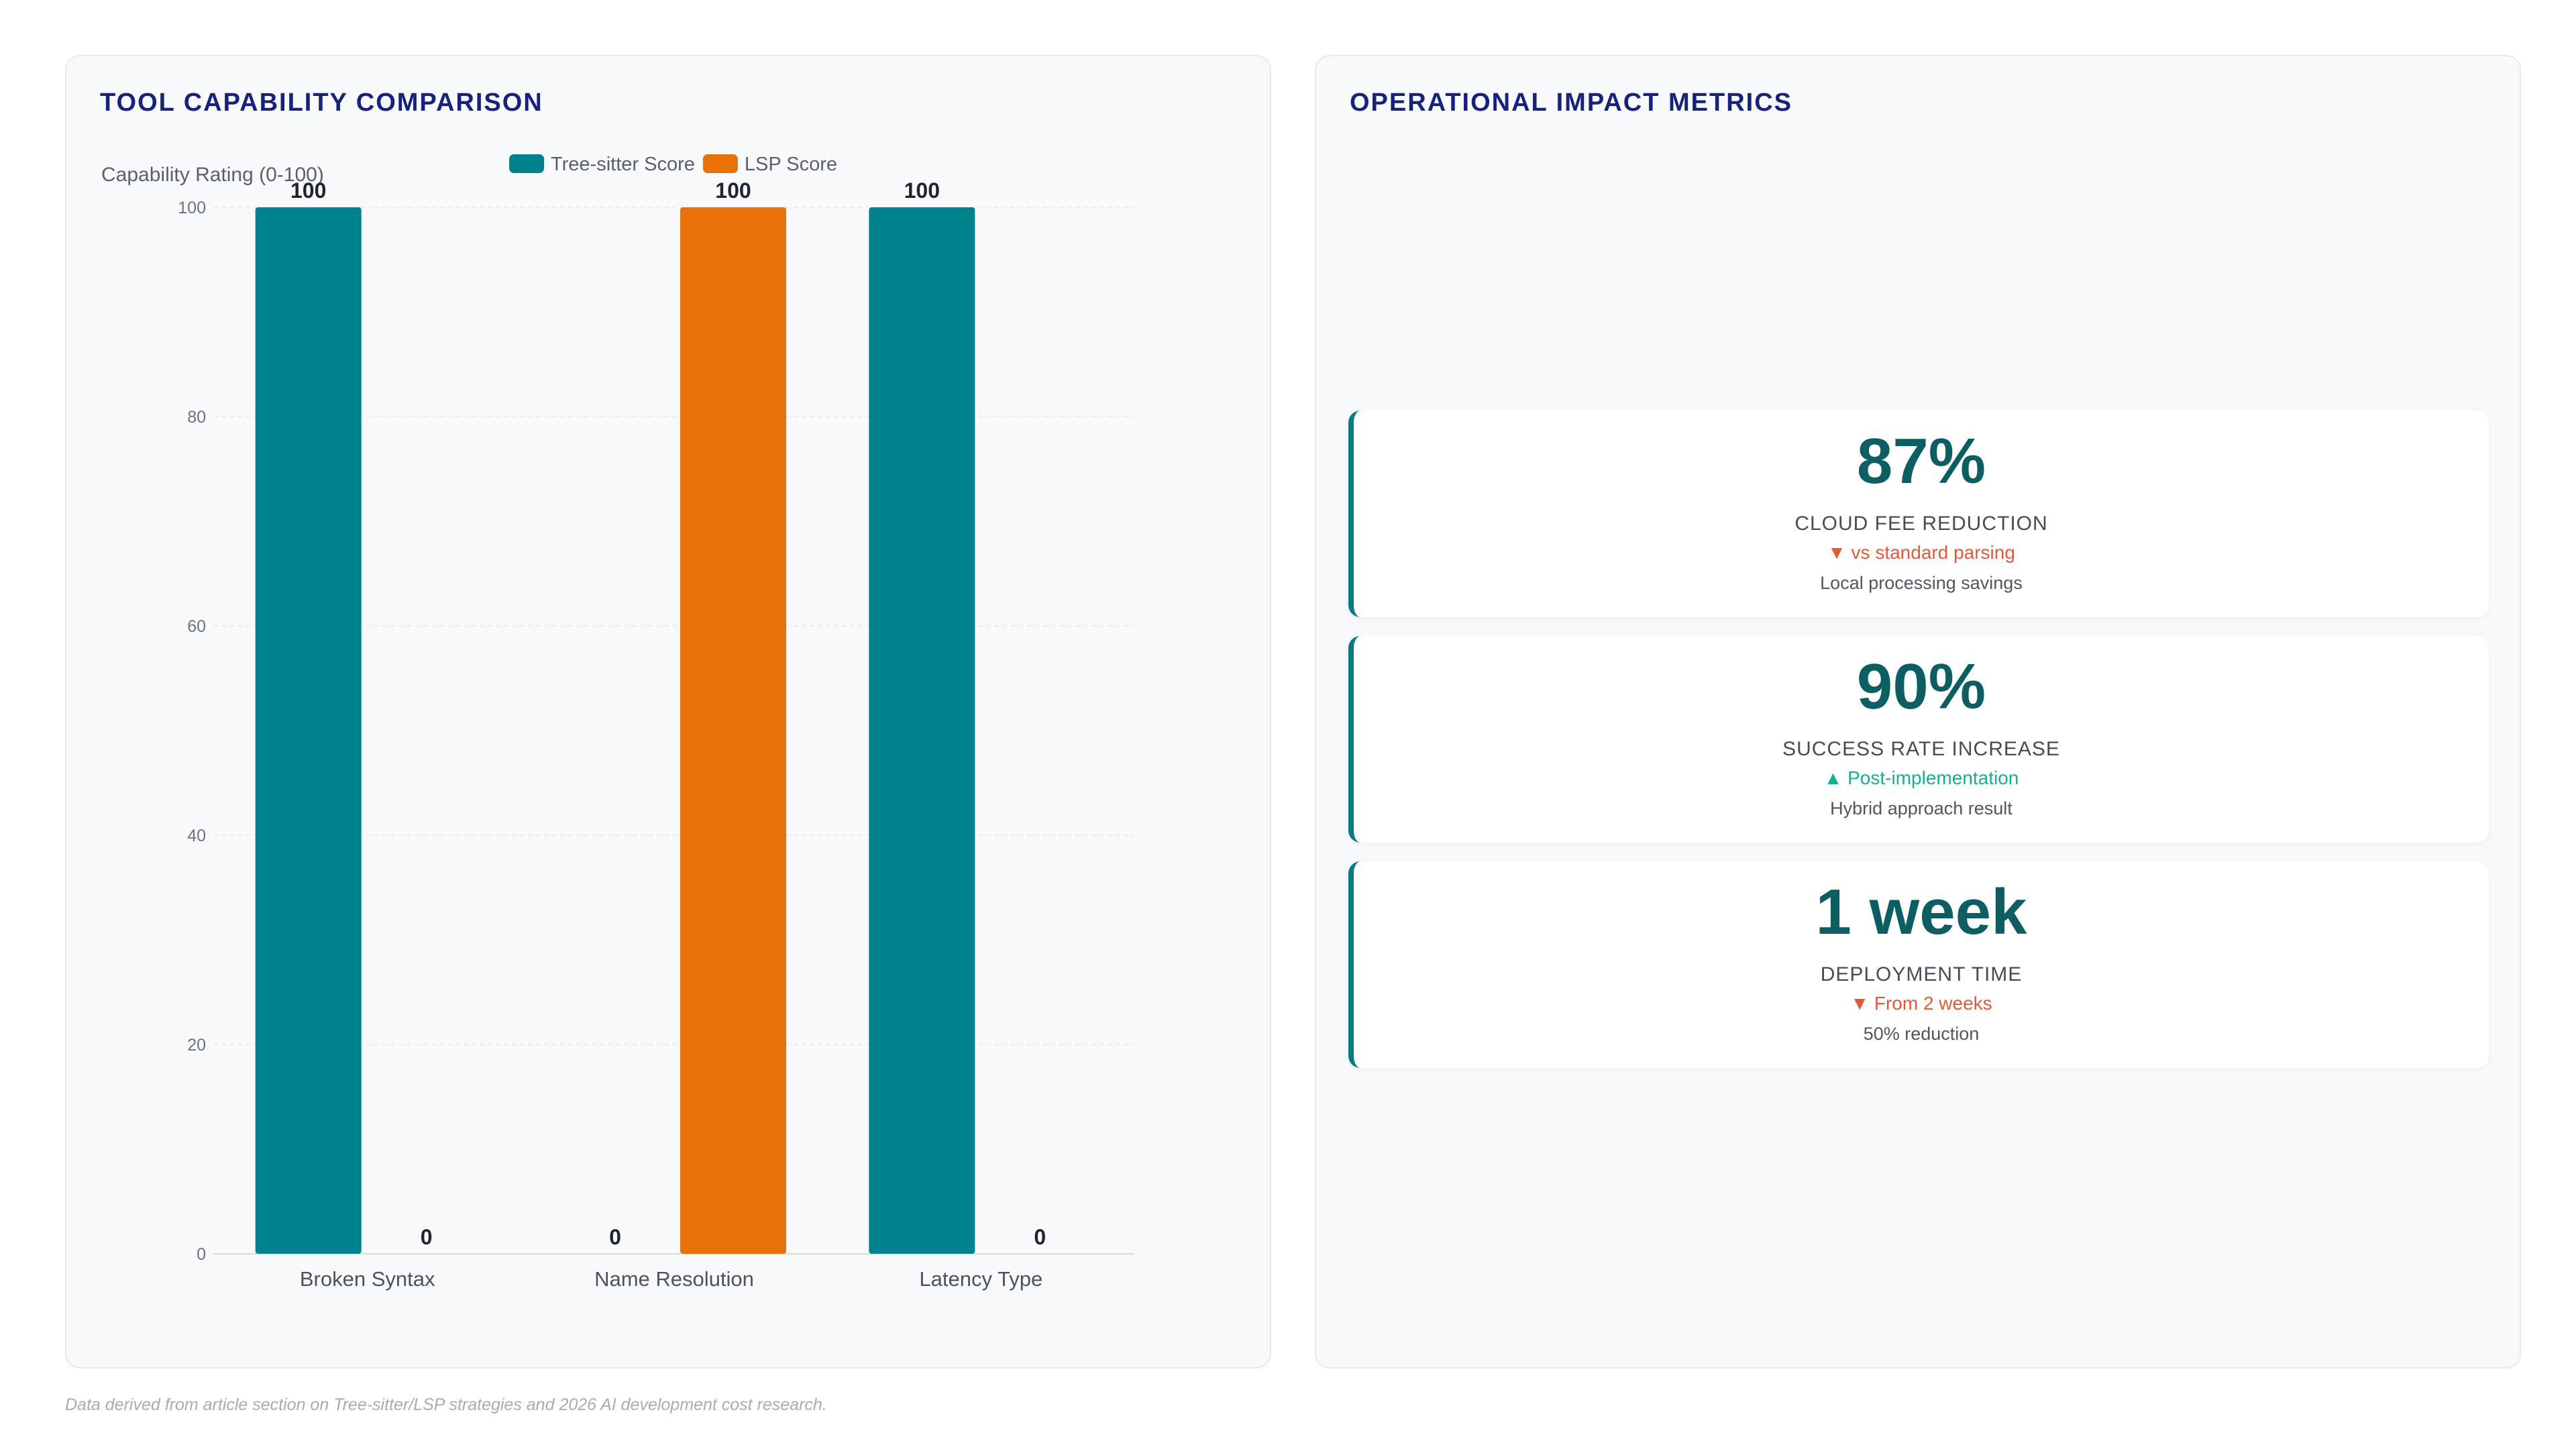 This screenshot has width=2576, height=1449. Describe the element at coordinates (1921, 686) in the screenshot. I see `metric-value: 90%` at that location.